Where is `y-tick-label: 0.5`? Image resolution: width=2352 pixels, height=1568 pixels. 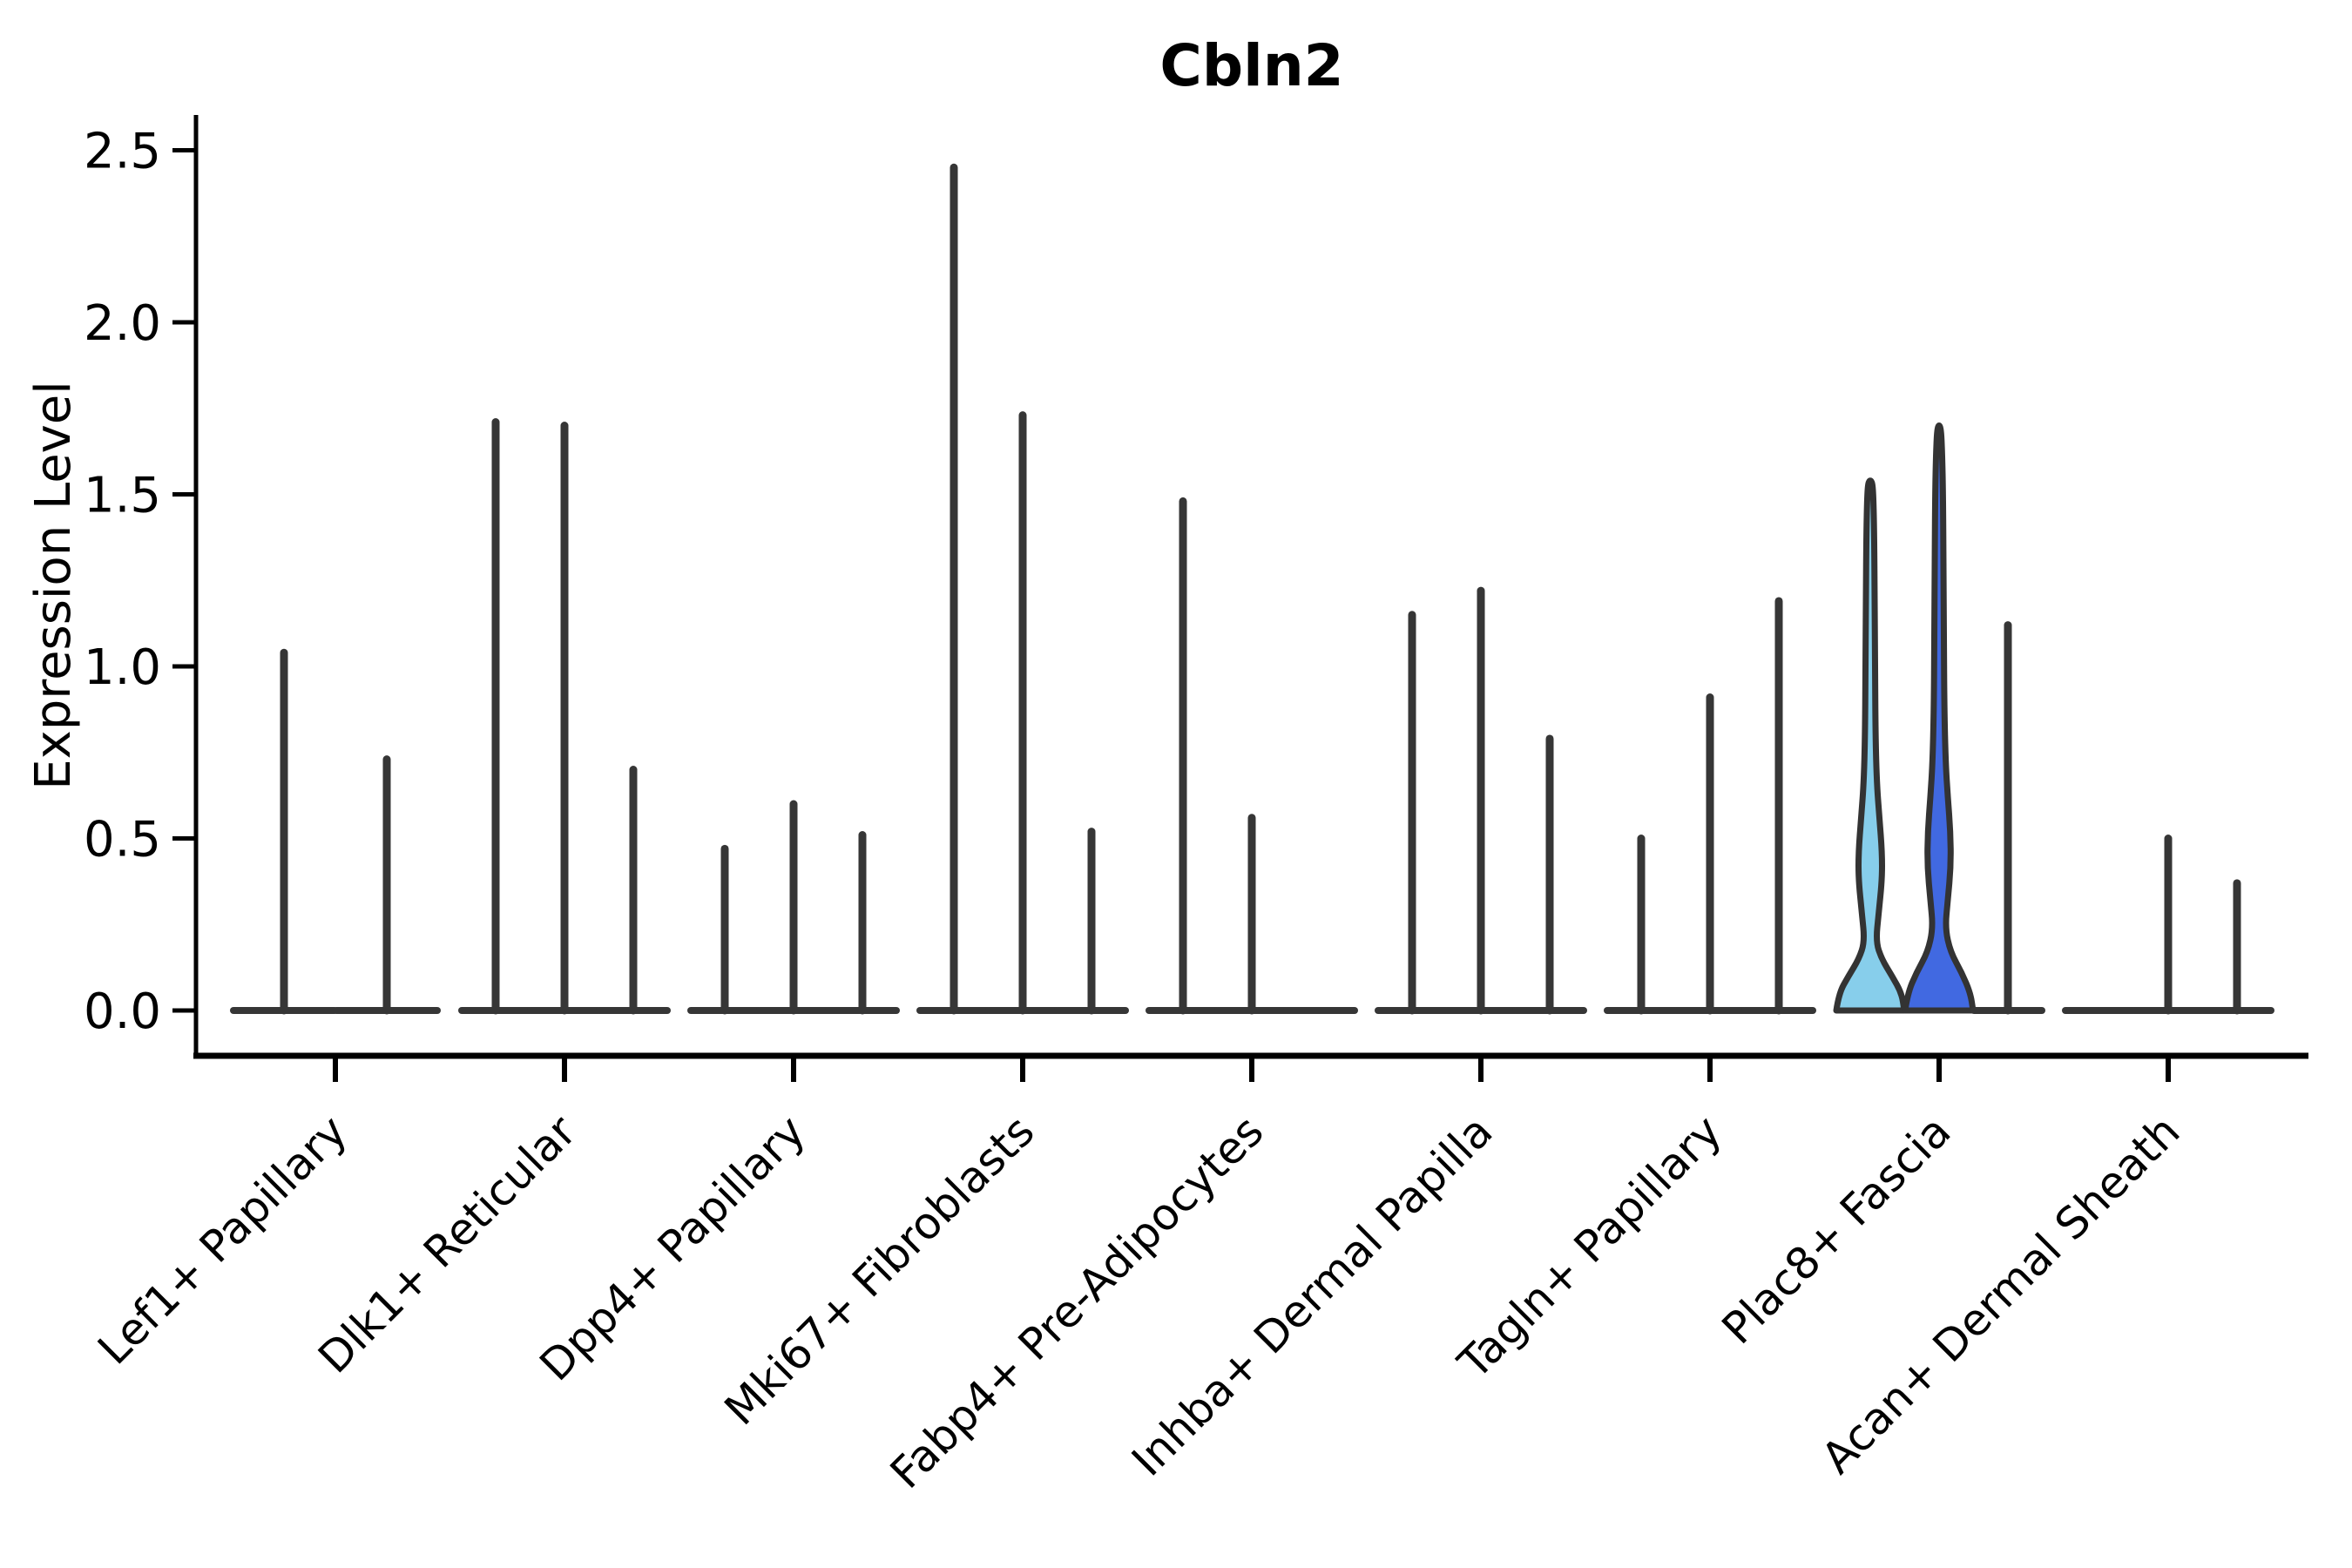
y-tick-label: 0.5 is located at coordinates (122, 840).